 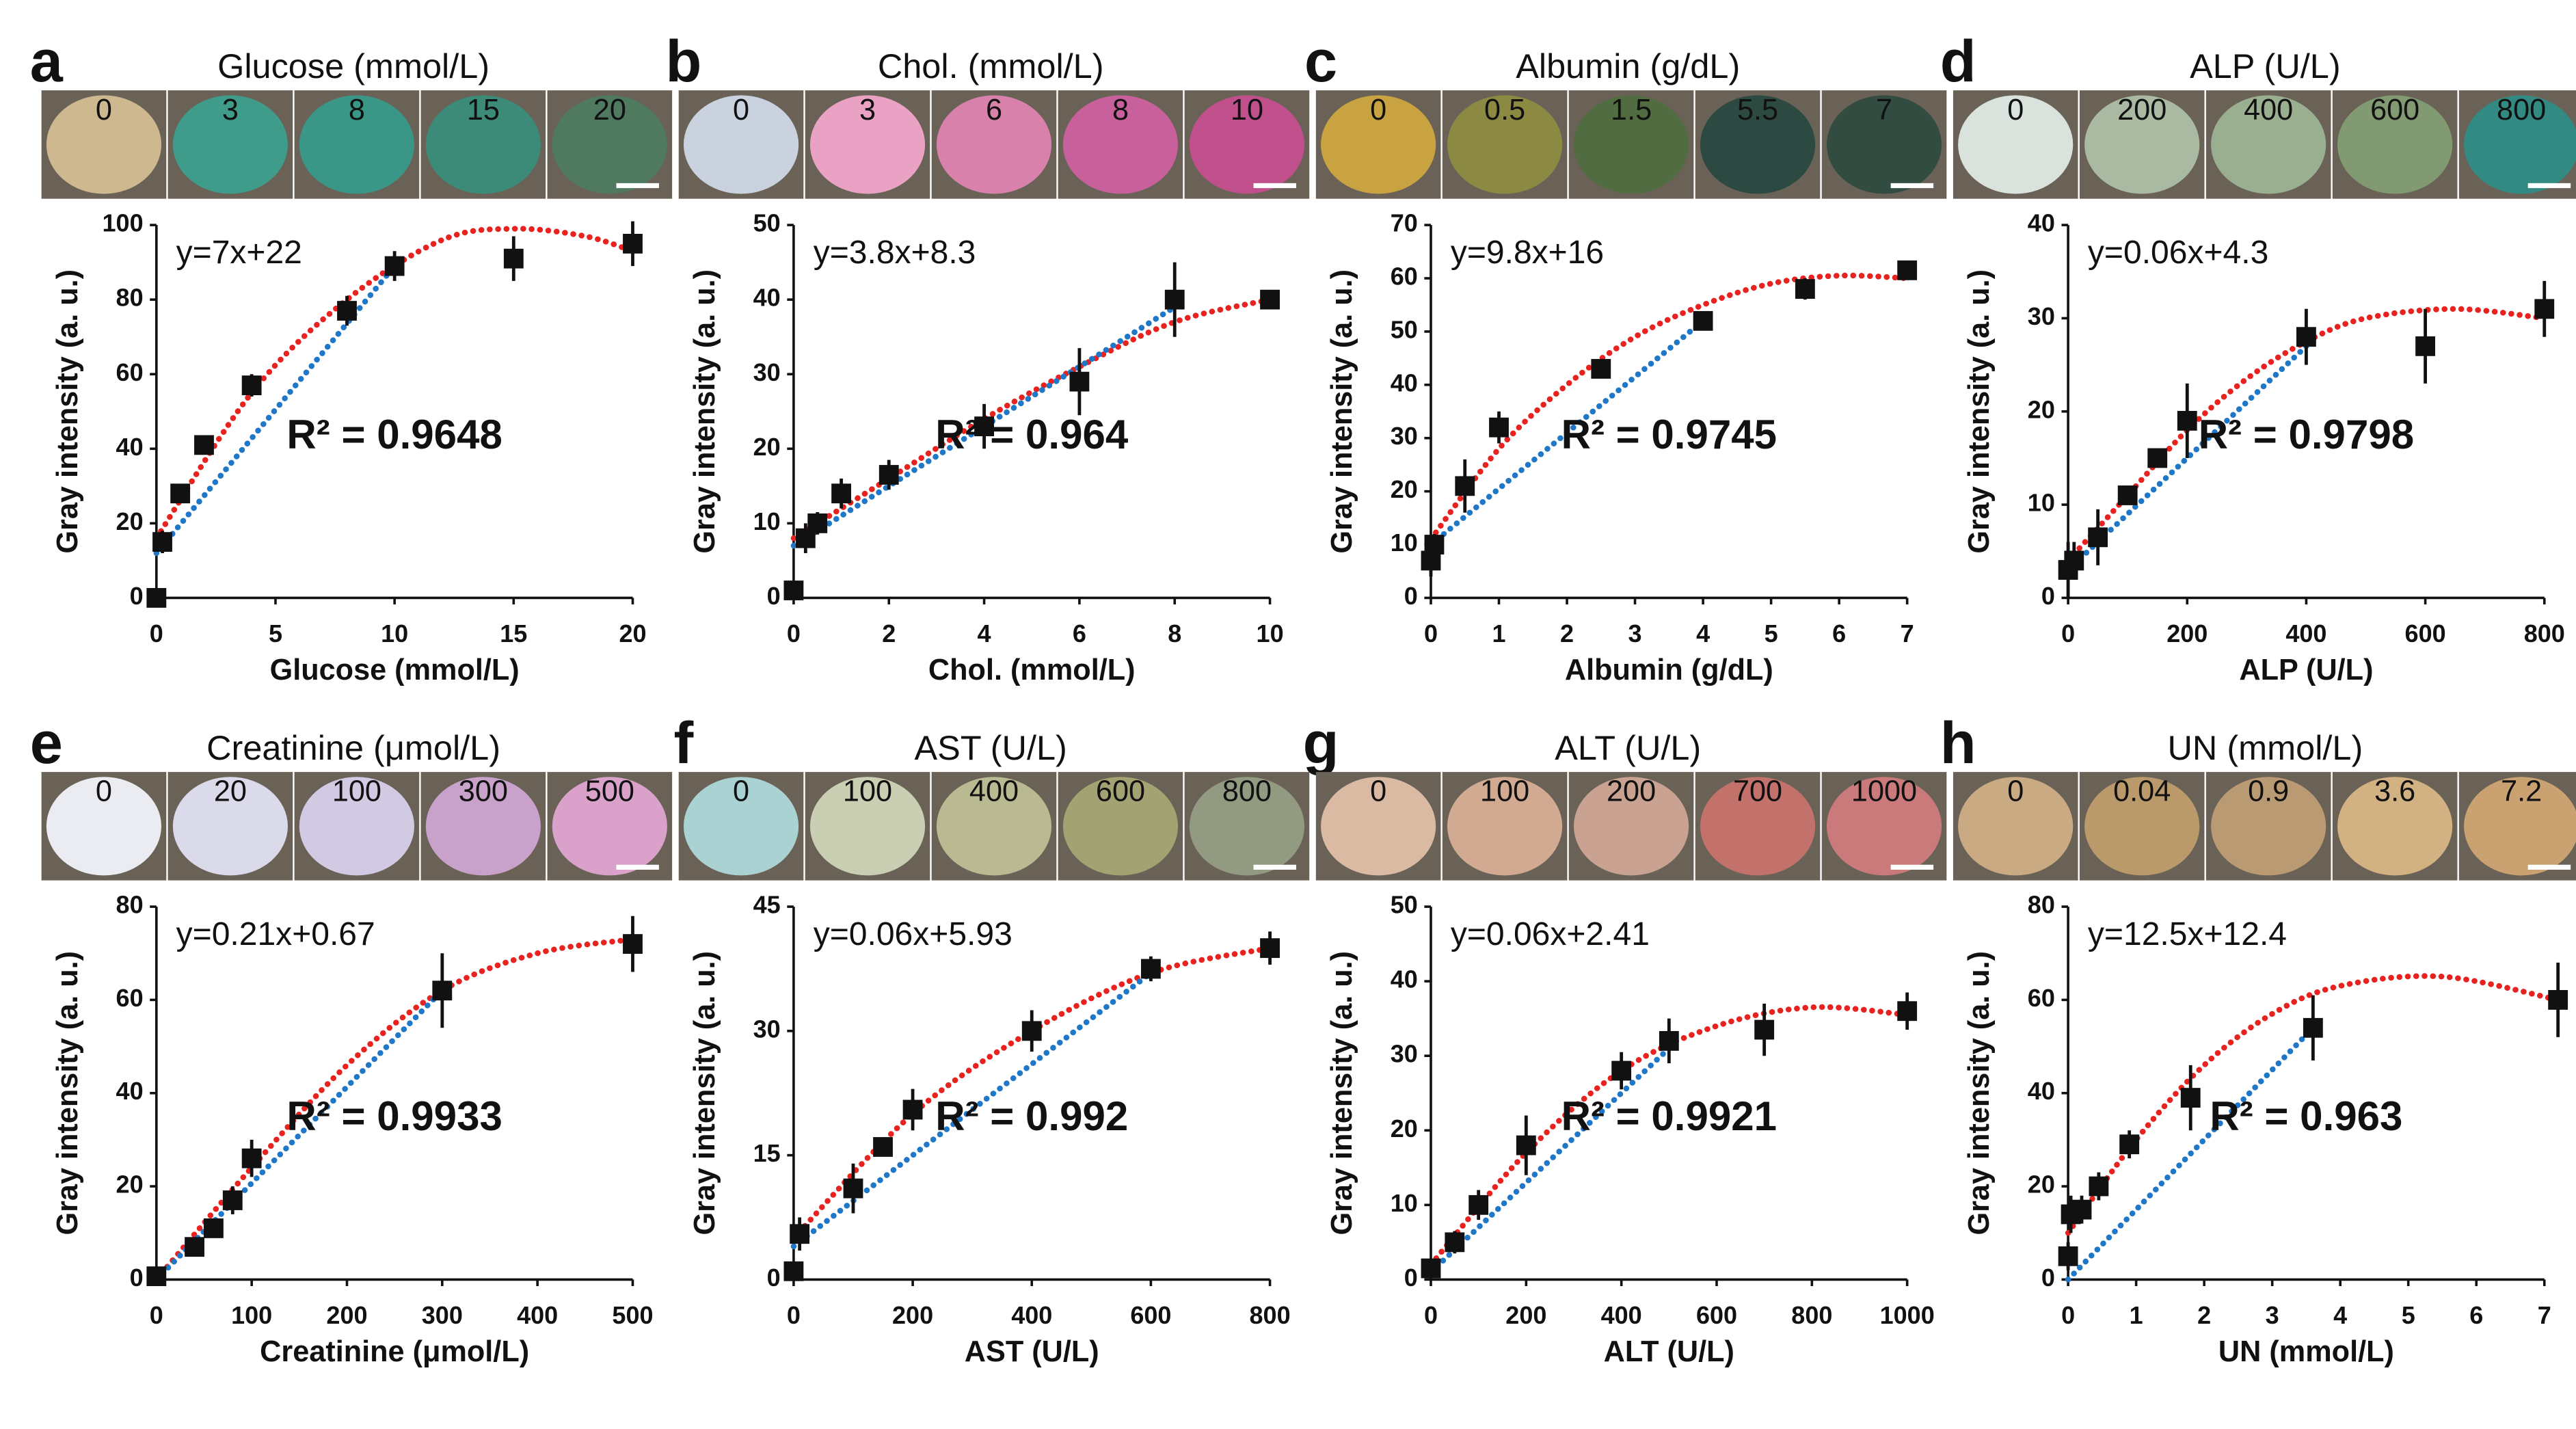 I want to click on x-tick-label: 1, so click(x=1499, y=633).